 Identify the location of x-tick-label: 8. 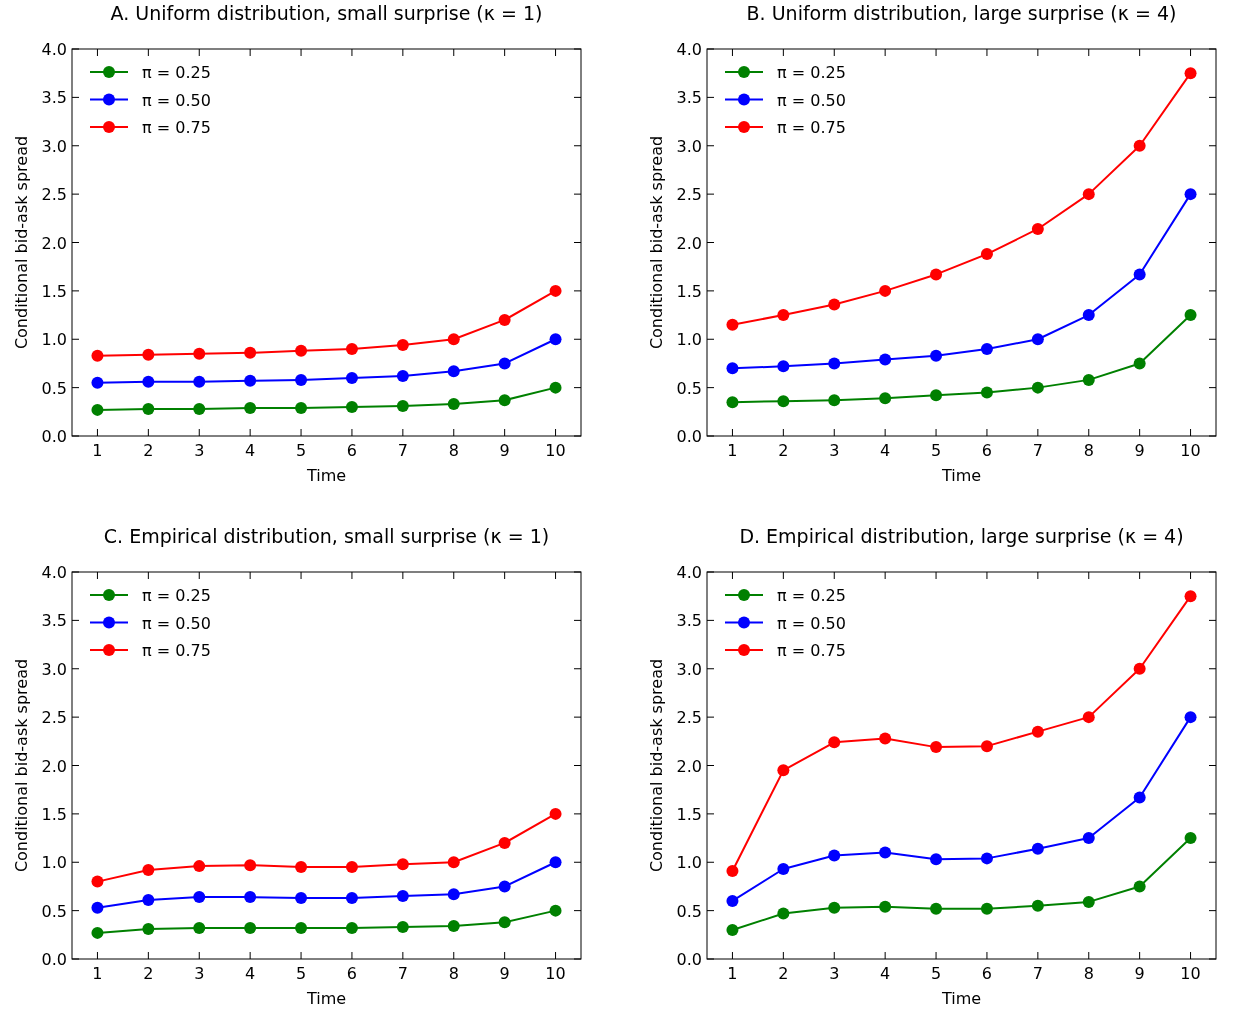
(453, 450).